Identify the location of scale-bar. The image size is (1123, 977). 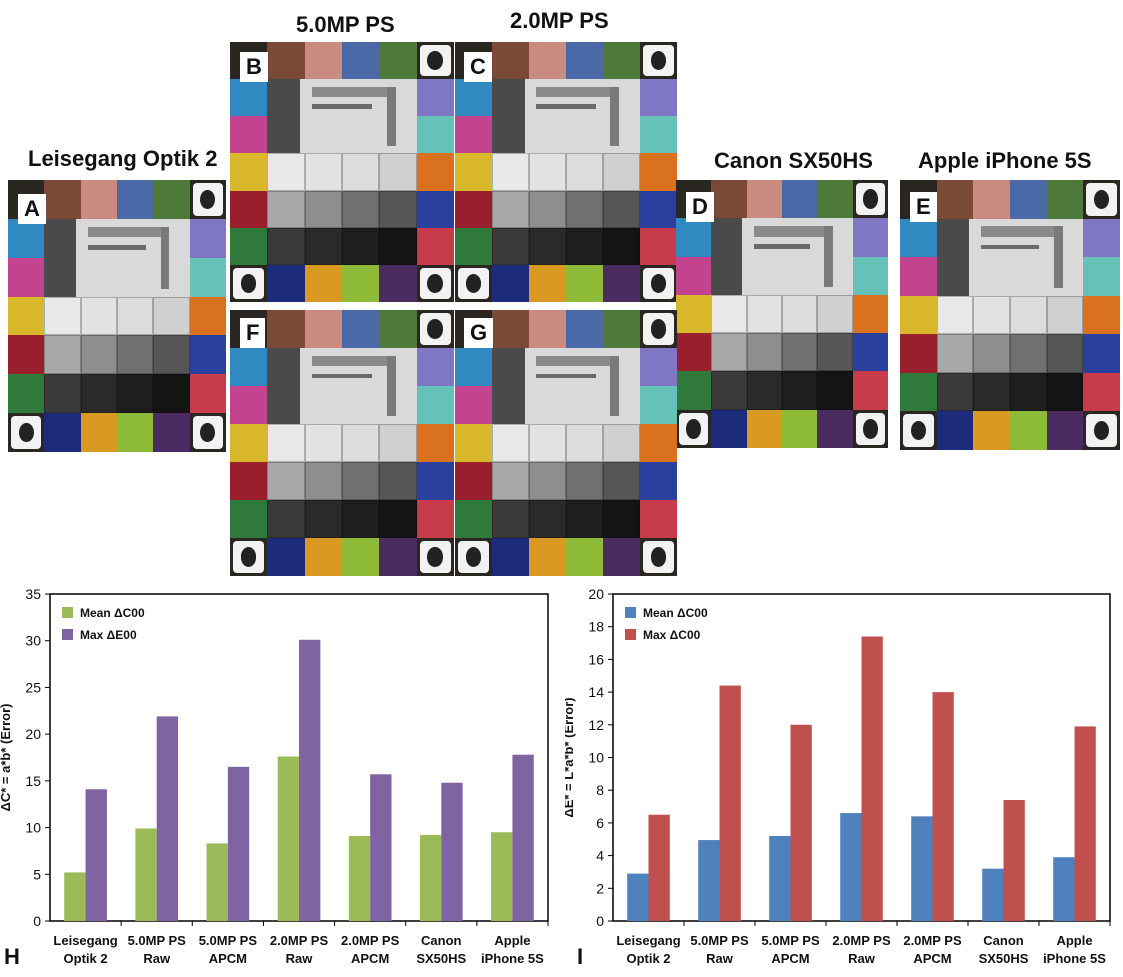
(117, 247).